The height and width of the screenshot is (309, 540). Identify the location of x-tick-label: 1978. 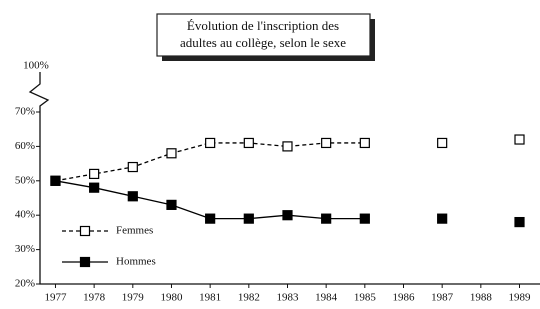
(94, 298).